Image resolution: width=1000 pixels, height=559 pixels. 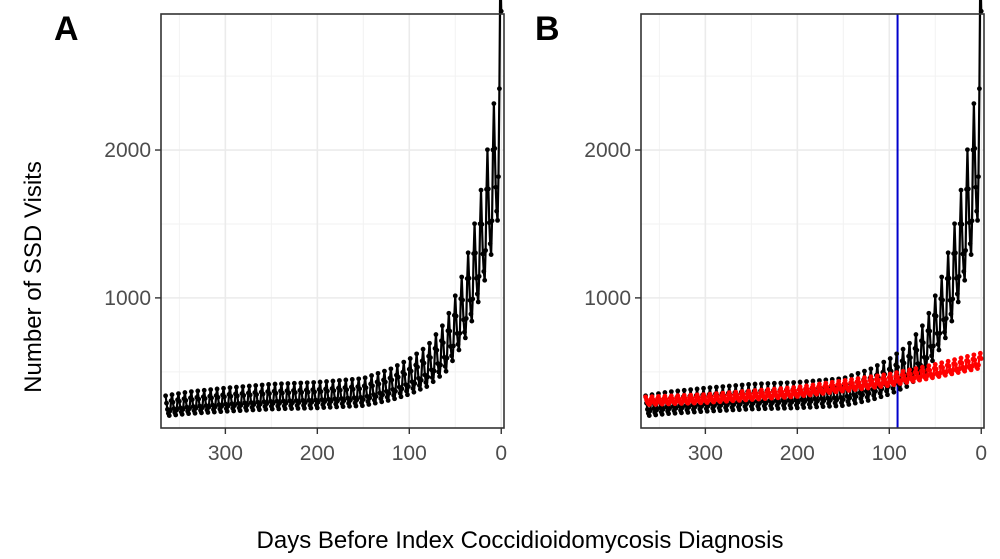 I want to click on y-tick-label: 2000, so click(x=127, y=150).